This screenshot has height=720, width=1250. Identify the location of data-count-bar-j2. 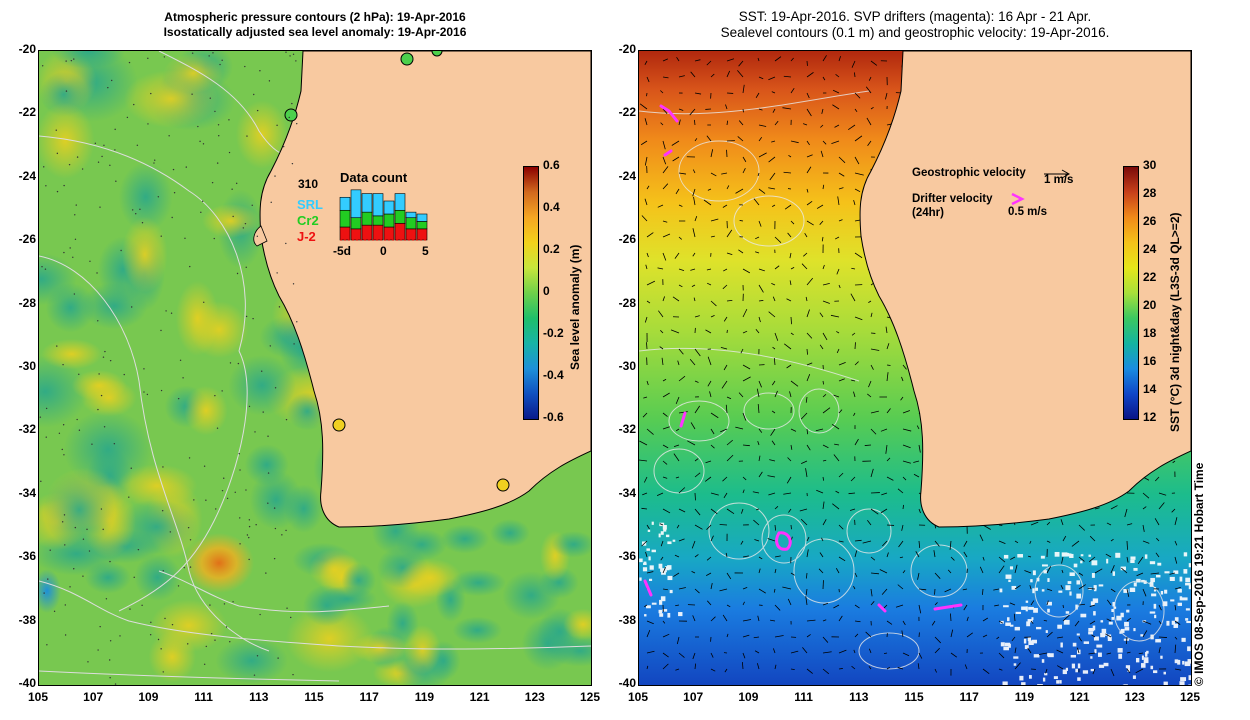
(378, 232).